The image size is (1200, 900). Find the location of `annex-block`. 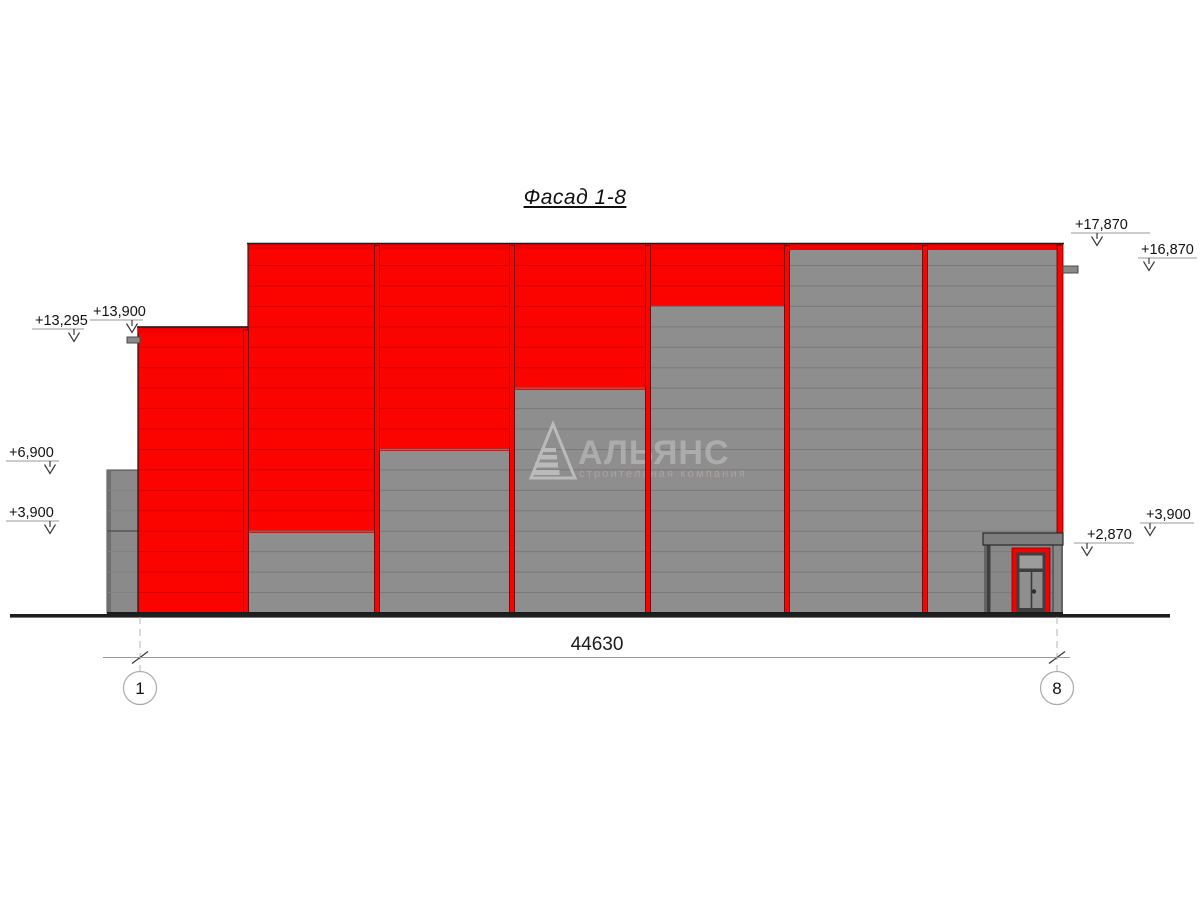

annex-block is located at coordinates (122, 541).